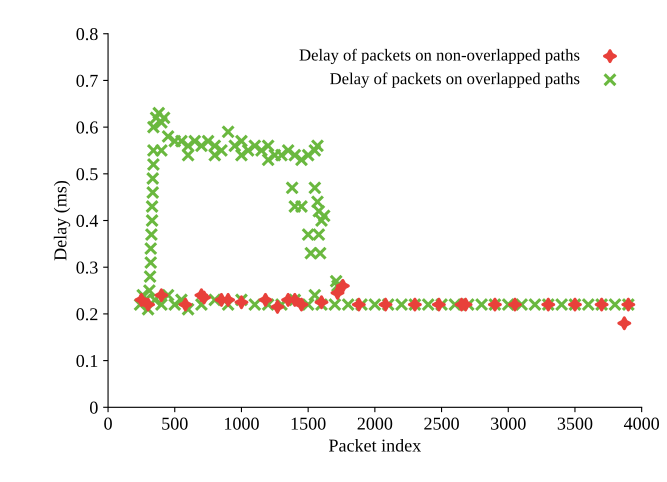 This screenshot has width=667, height=482. I want to click on x-tick-label: 500, so click(175, 424).